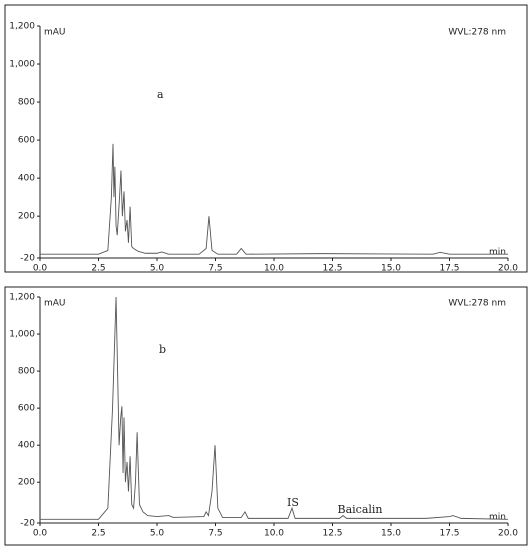 This screenshot has height=554, width=532. Describe the element at coordinates (360, 509) in the screenshot. I see `peak-annotation: Baicalin` at that location.